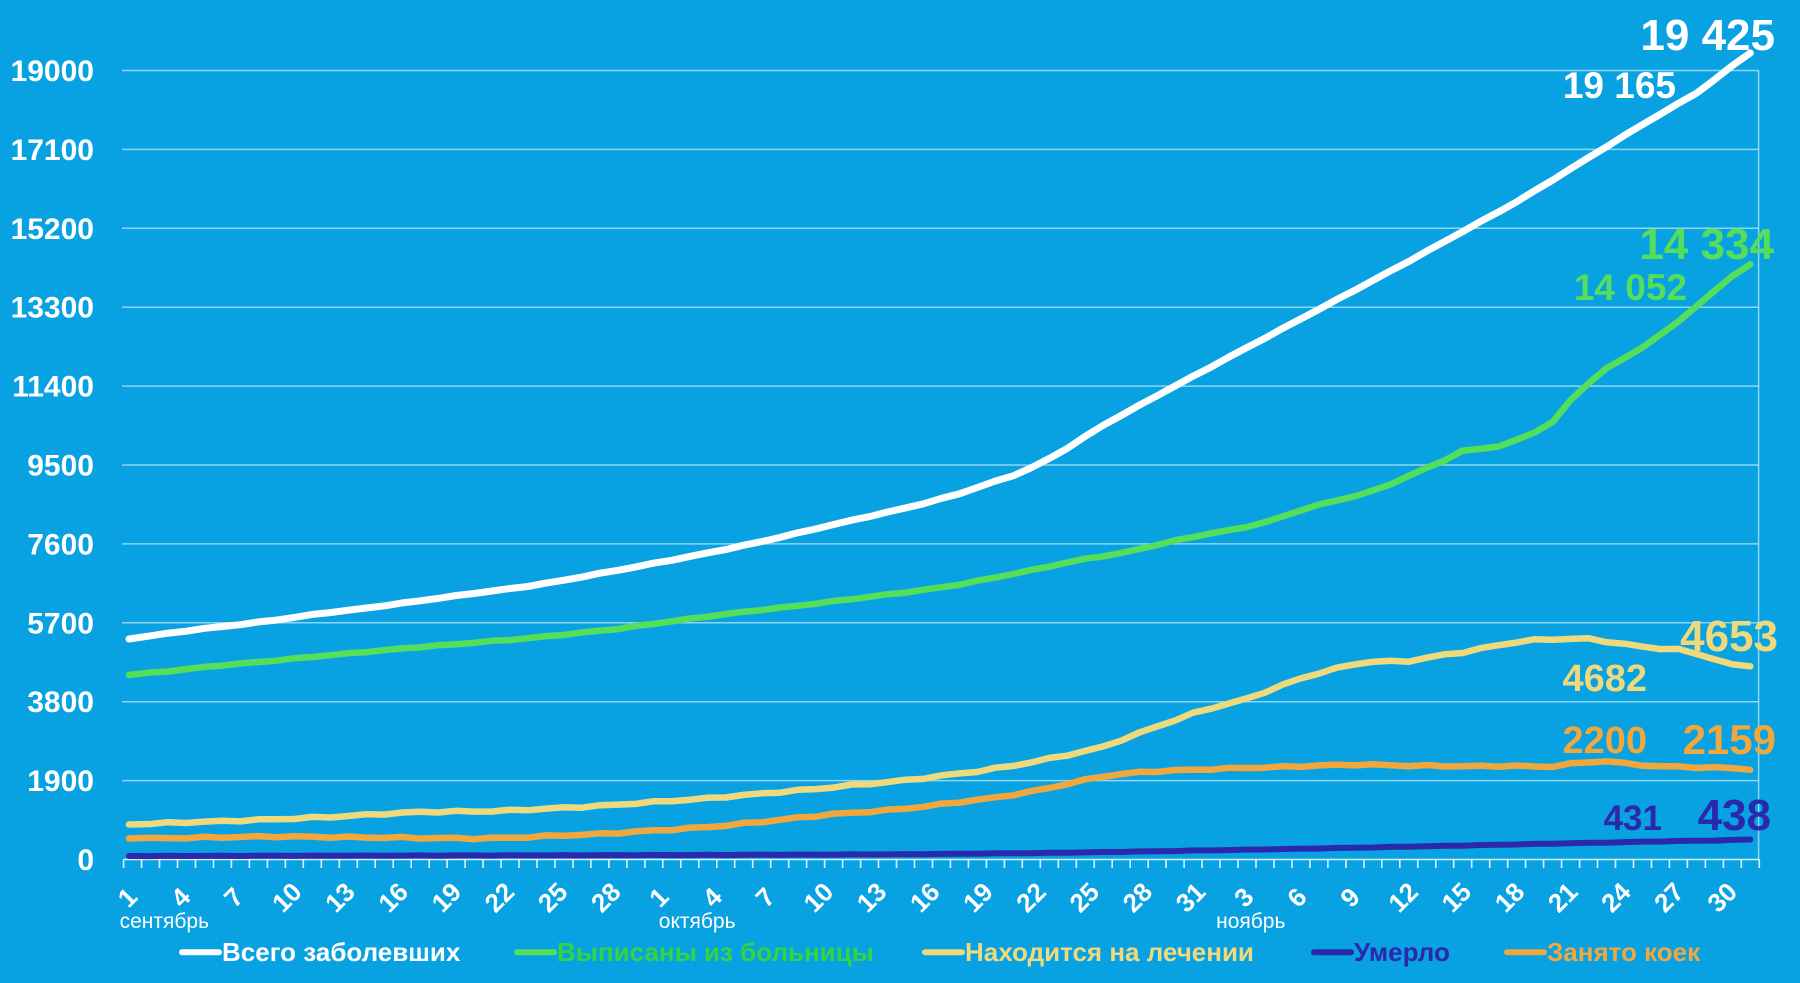 The height and width of the screenshot is (983, 1800). What do you see at coordinates (1563, 898) in the screenshot?
I see `svg-text: 21` at bounding box center [1563, 898].